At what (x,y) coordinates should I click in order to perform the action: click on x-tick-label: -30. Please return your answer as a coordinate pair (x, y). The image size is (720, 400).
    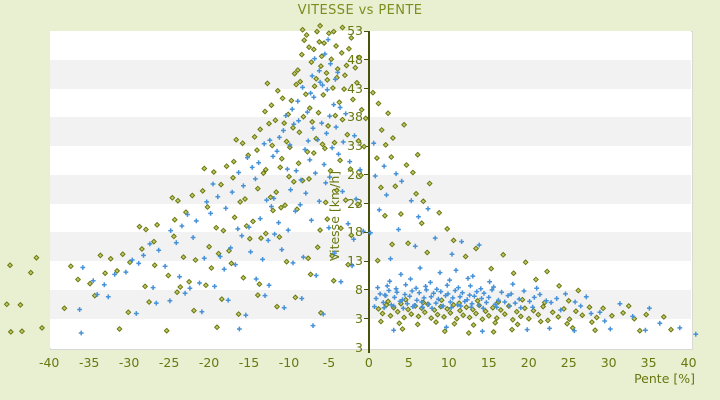
    Looking at the image, I should click on (129, 362).